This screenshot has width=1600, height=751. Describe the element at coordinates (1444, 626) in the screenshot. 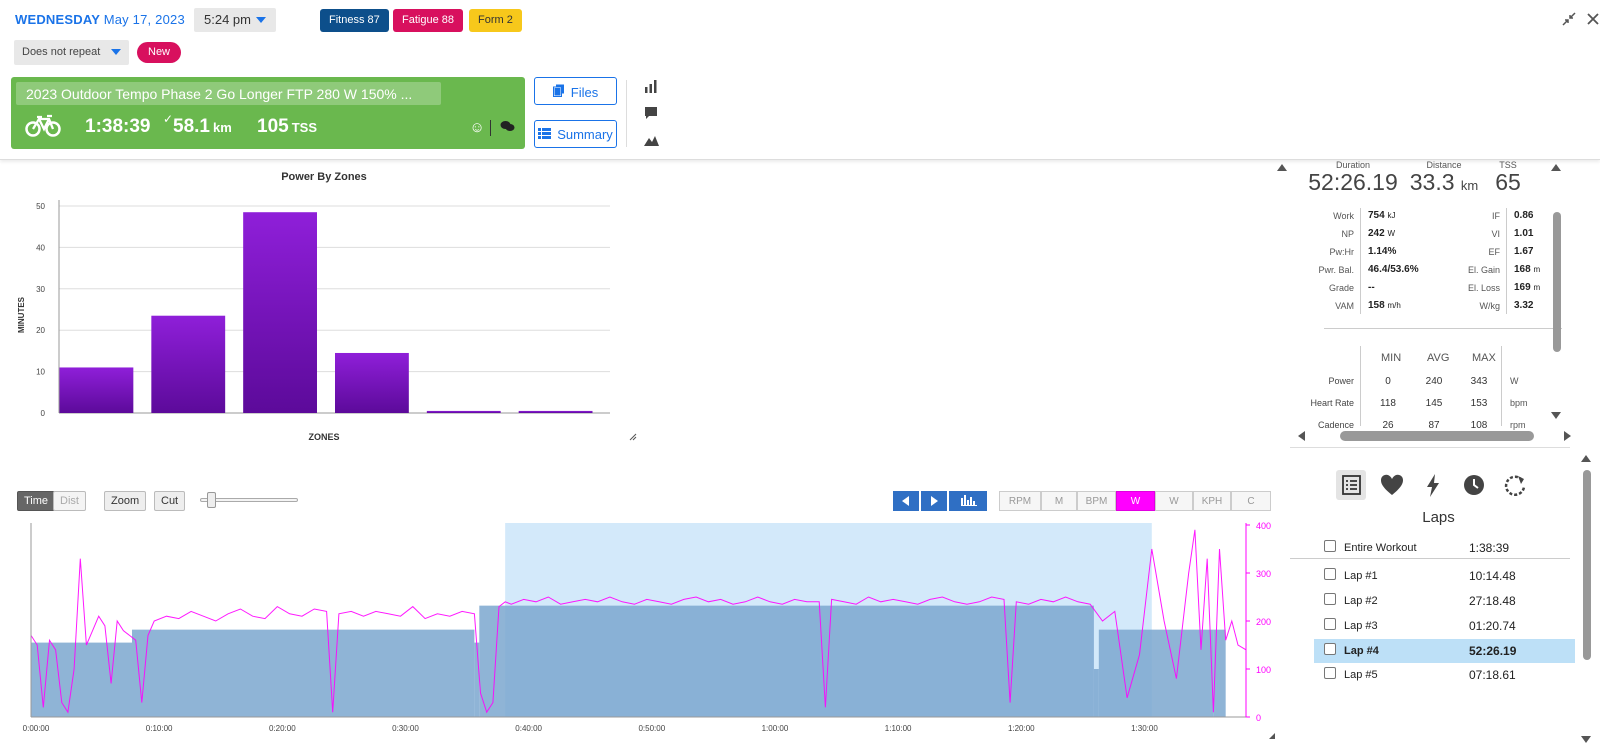

I see `lap-row: Lap #3 01:20.74` at that location.